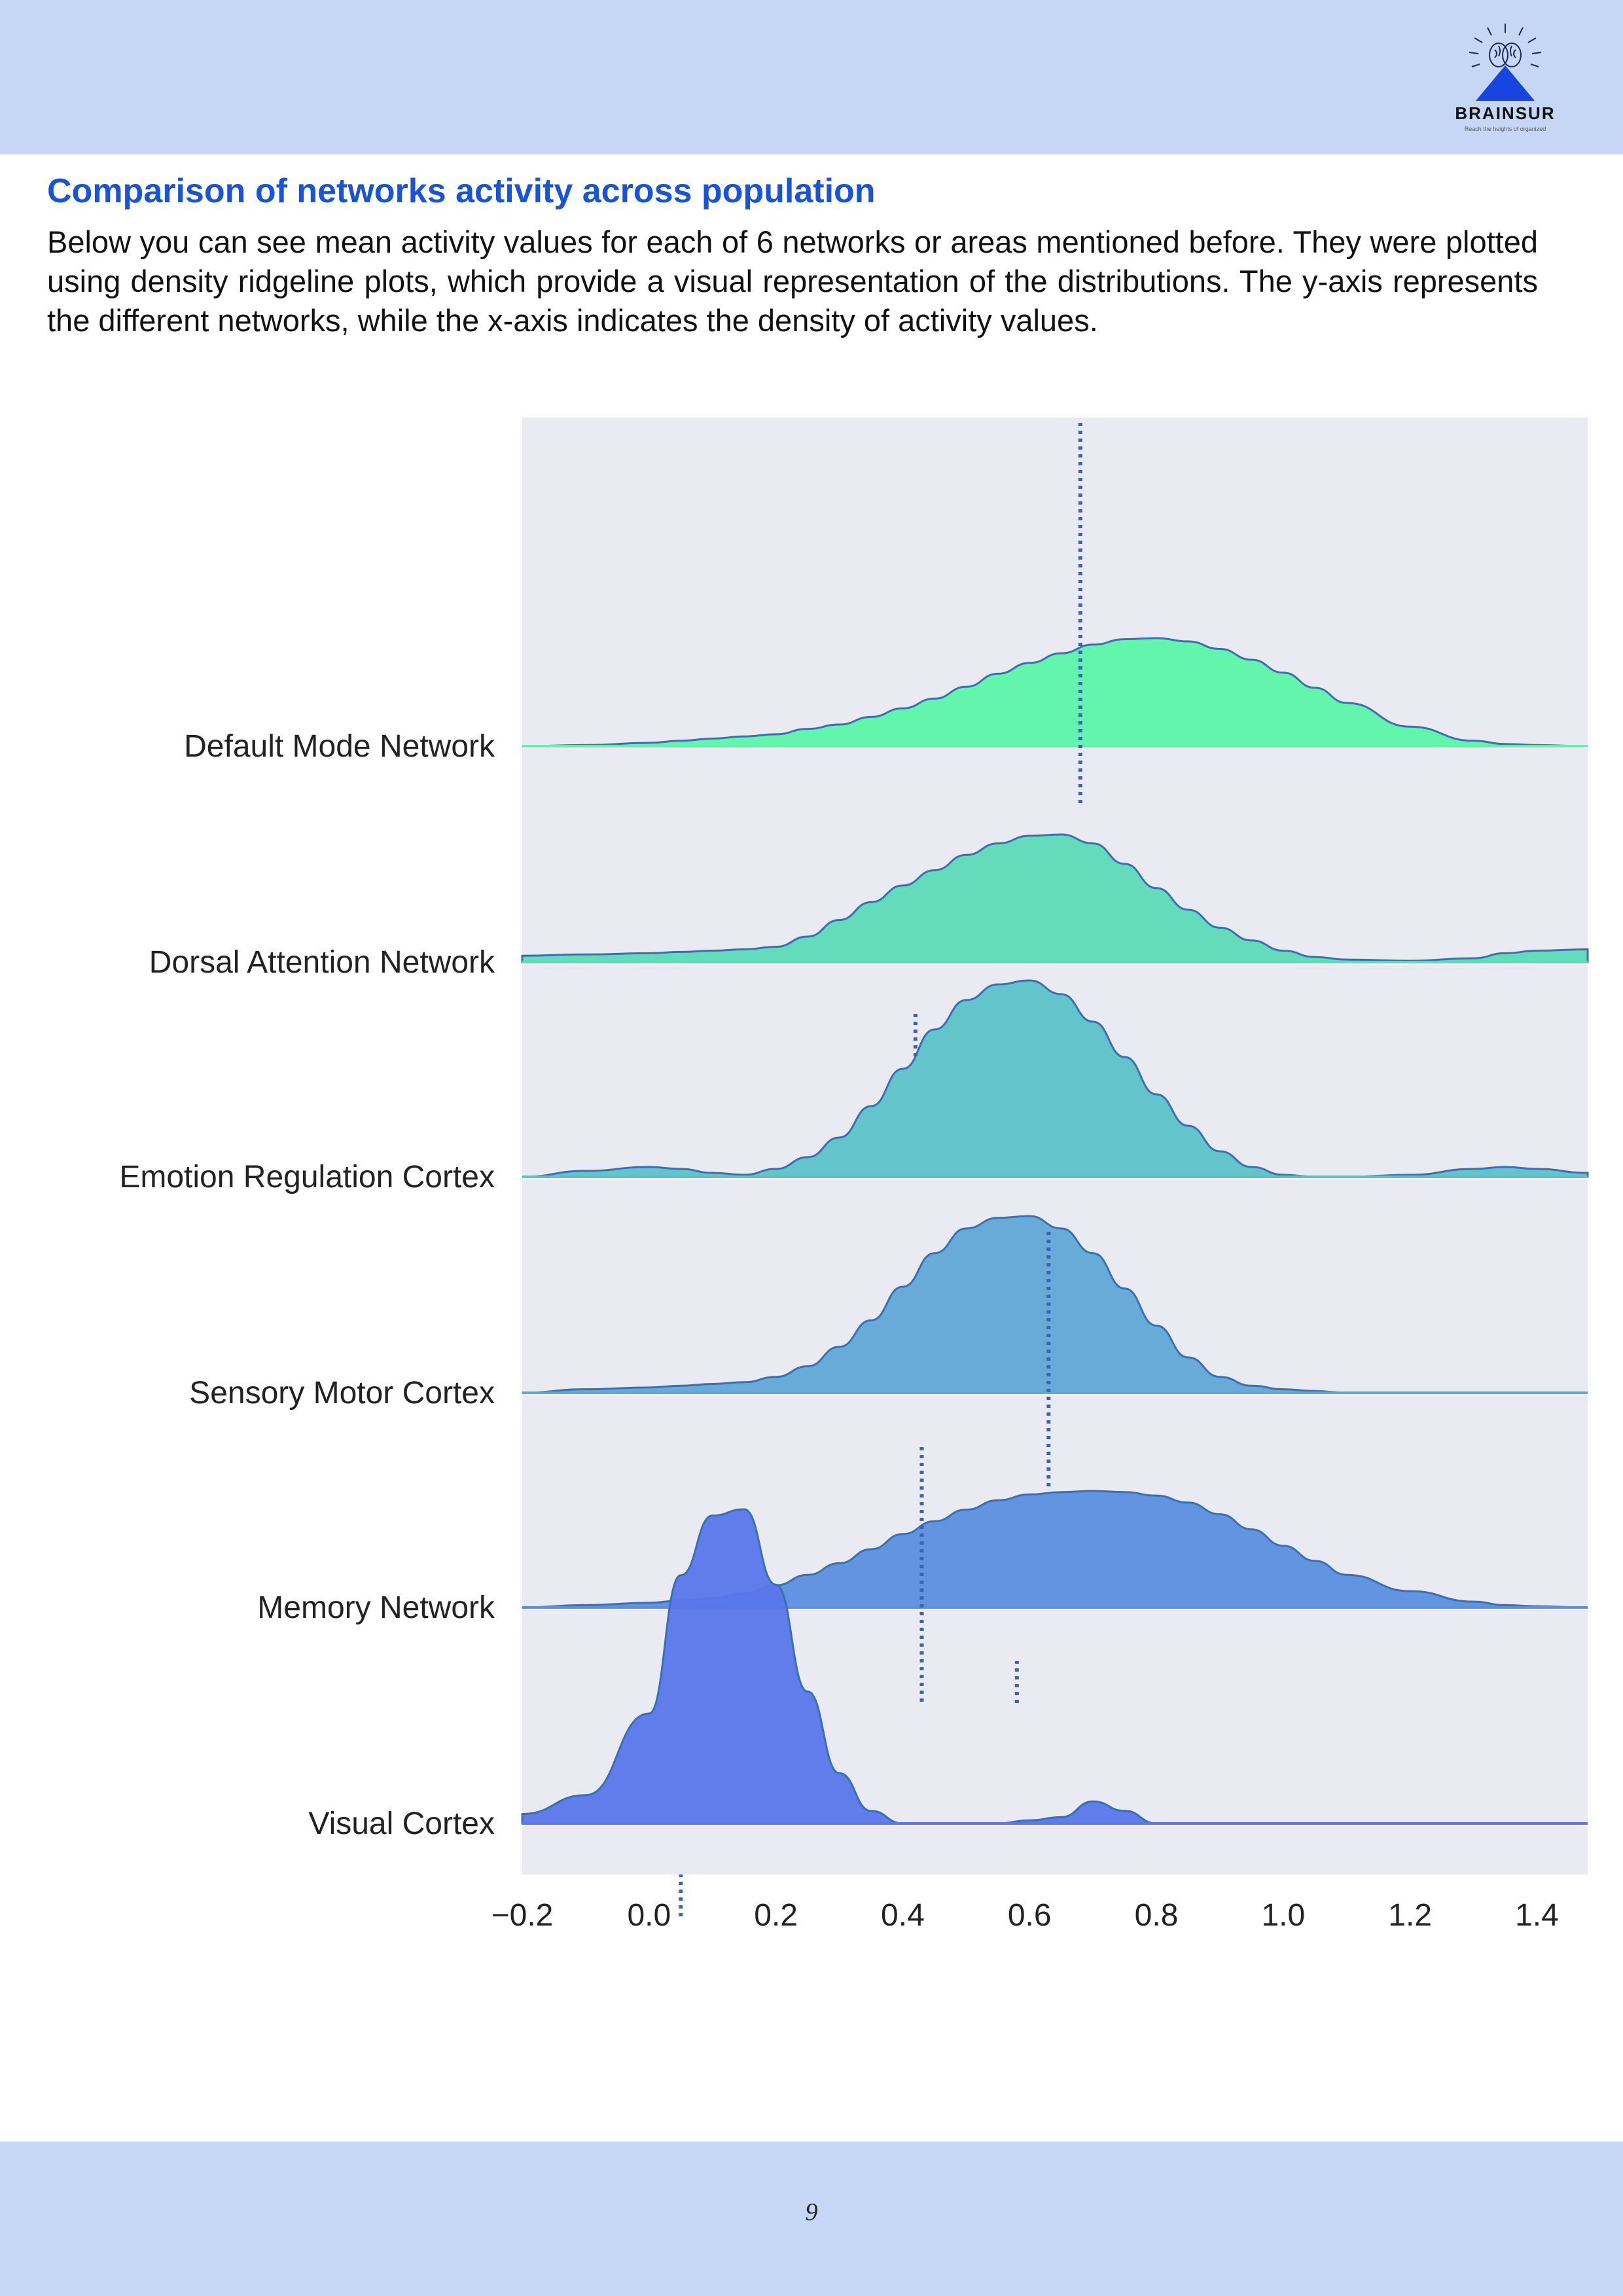 The height and width of the screenshot is (2296, 1623). I want to click on brain-mountain-icon, so click(1505, 62).